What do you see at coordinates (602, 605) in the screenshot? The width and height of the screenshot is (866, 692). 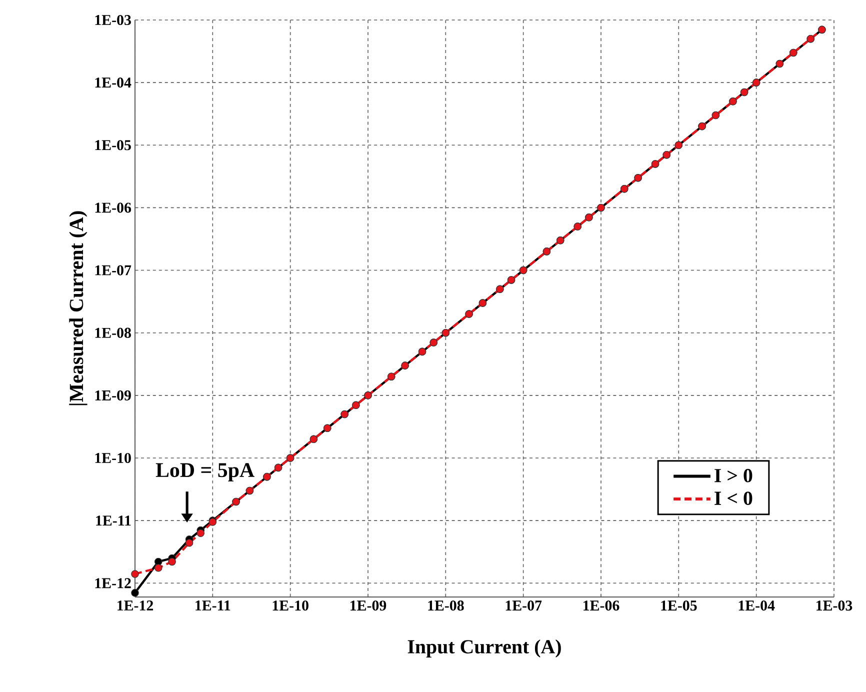 I see `x-tick-label: 1E-06` at bounding box center [602, 605].